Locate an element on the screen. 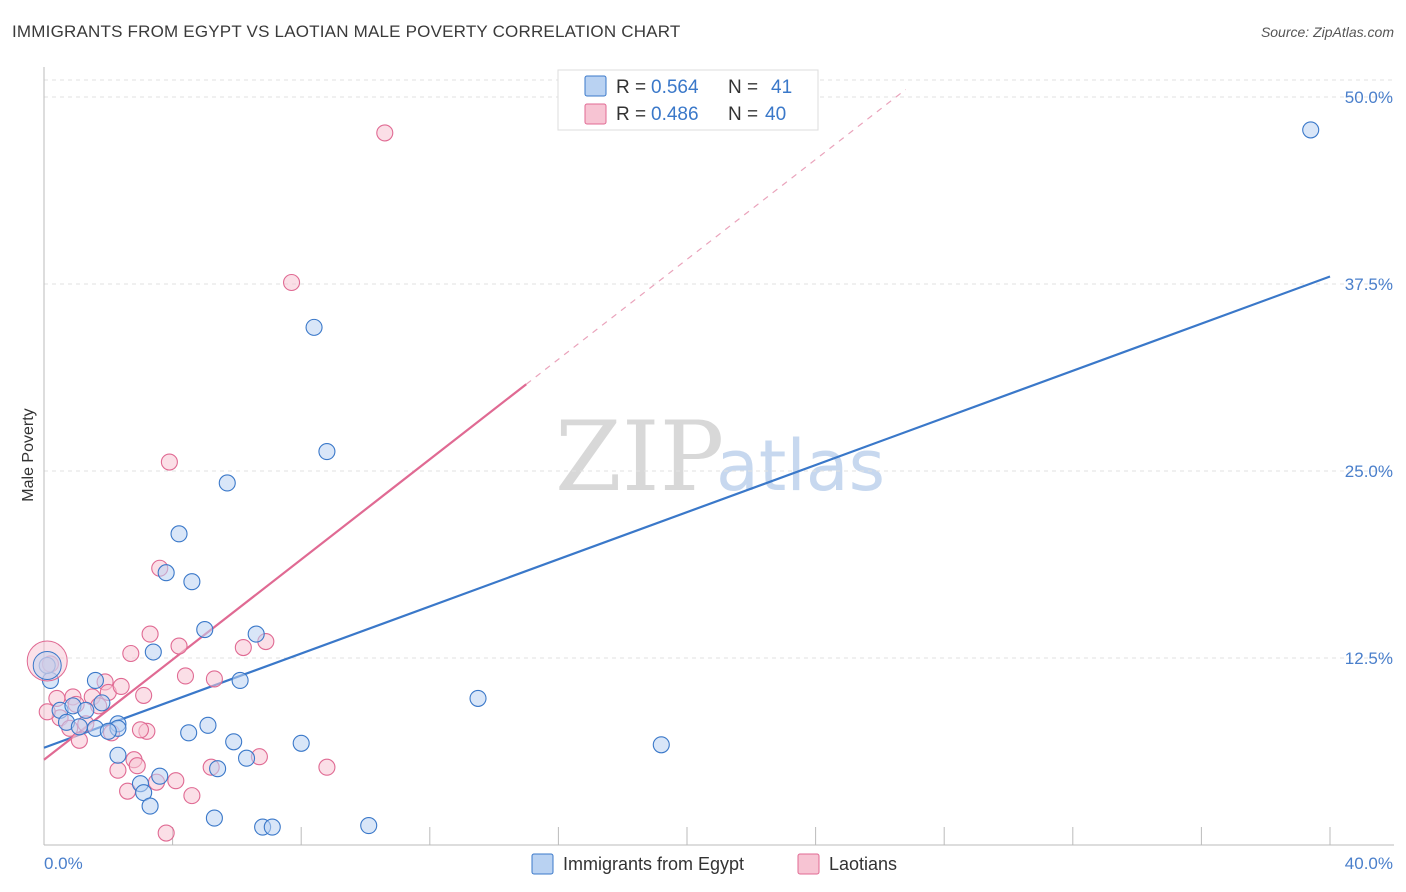  y-tick-label: 50.0% is located at coordinates (1369, 97).